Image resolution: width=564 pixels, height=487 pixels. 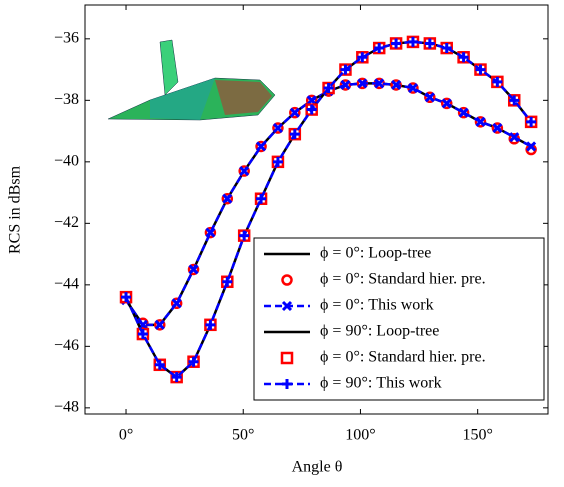 What do you see at coordinates (477, 435) in the screenshot?
I see `x-tick-label: 150°` at bounding box center [477, 435].